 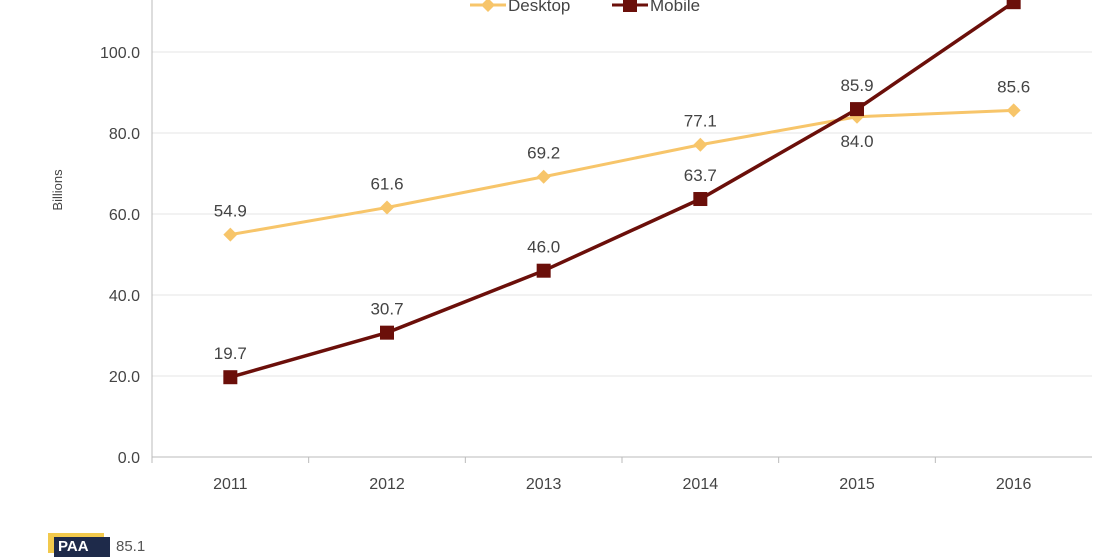 What do you see at coordinates (387, 484) in the screenshot?
I see `x-tick-label: 2012` at bounding box center [387, 484].